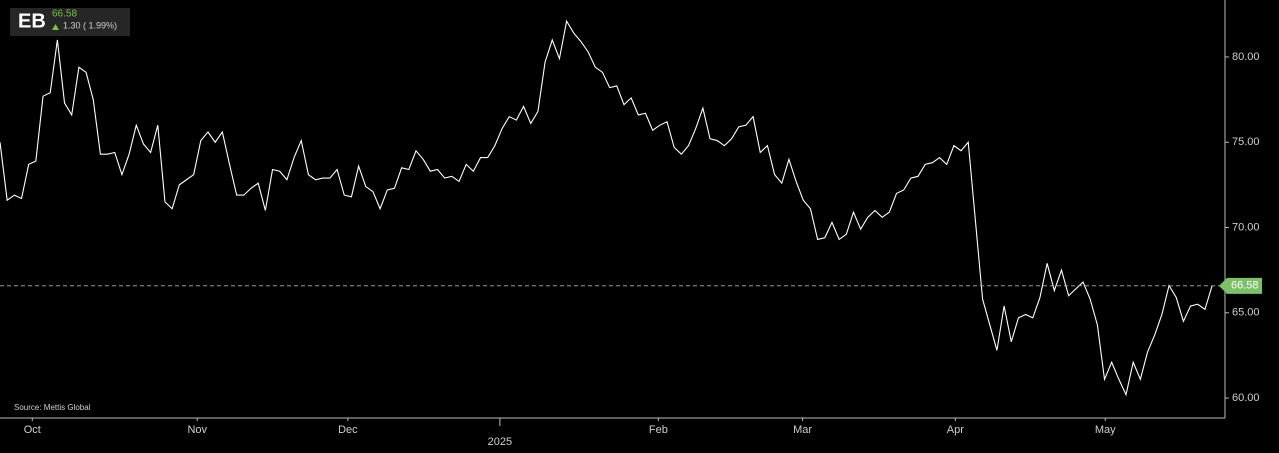  I want to click on x-tick-label: 2025, so click(500, 442).